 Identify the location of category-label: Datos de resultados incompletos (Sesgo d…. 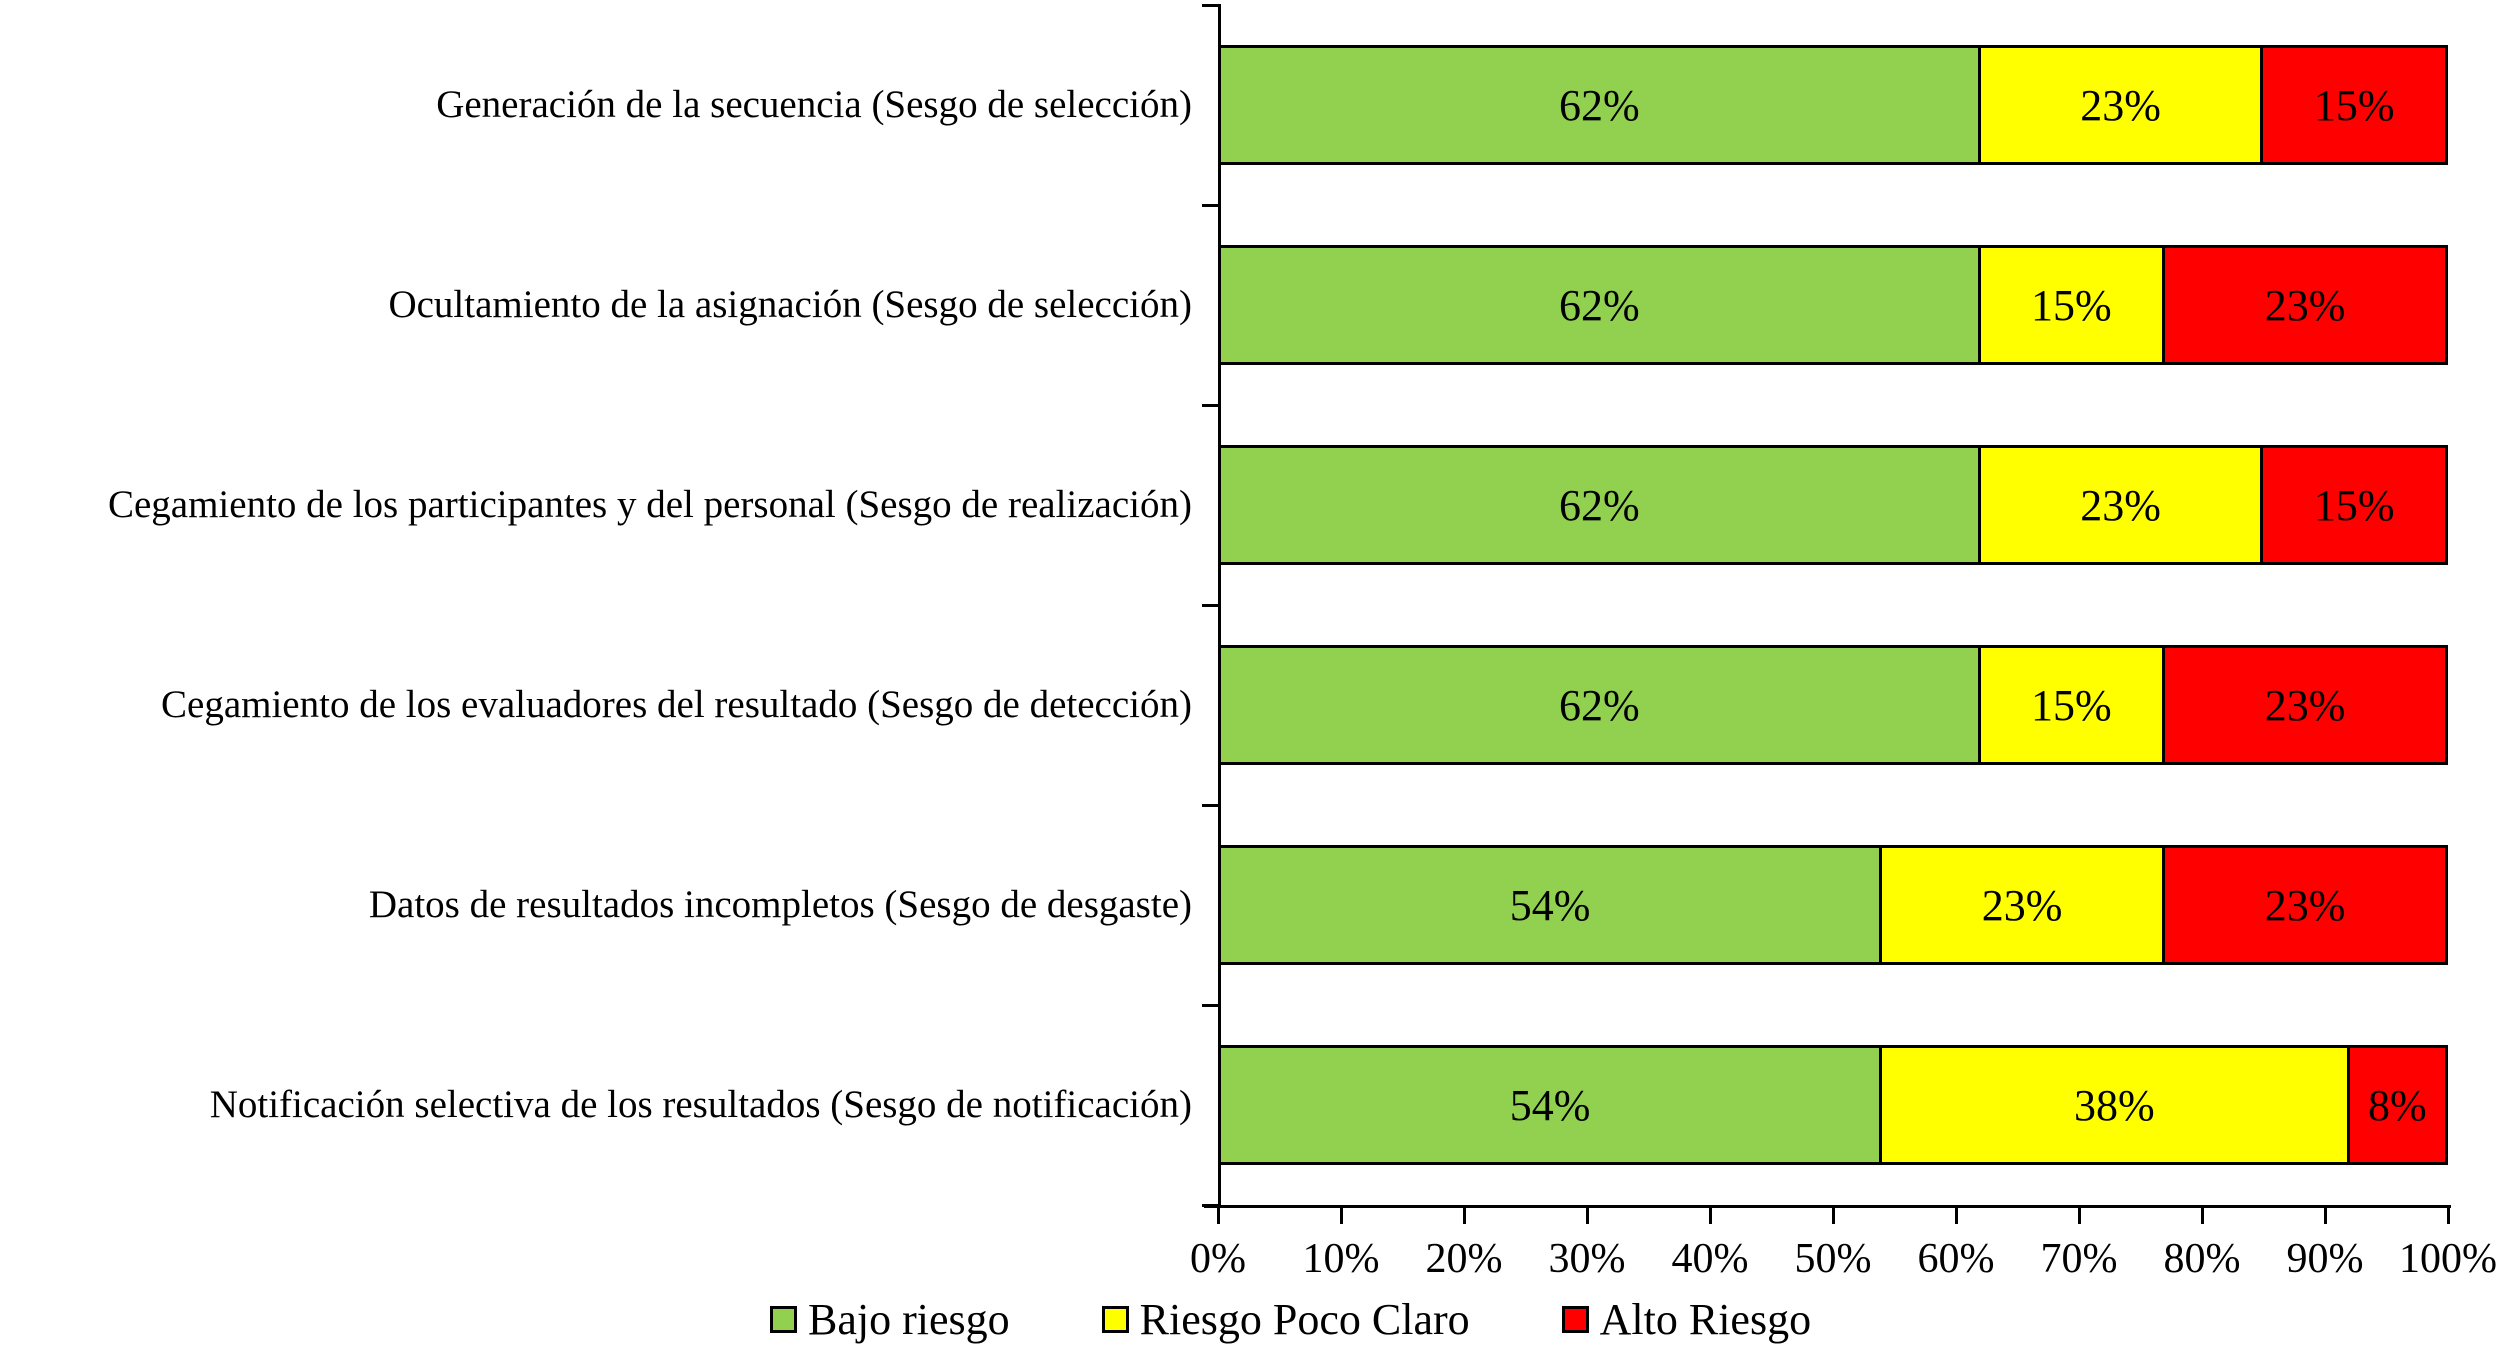
(780, 904).